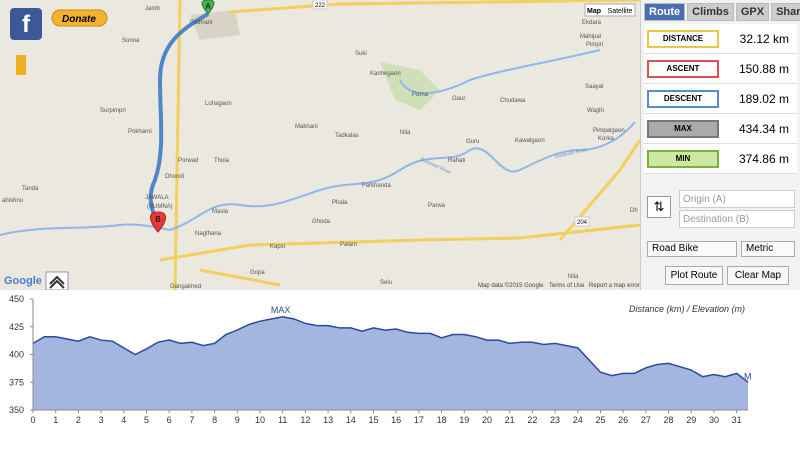  Describe the element at coordinates (376, 186) in the screenshot. I see `place-label: Farkhanda` at that location.